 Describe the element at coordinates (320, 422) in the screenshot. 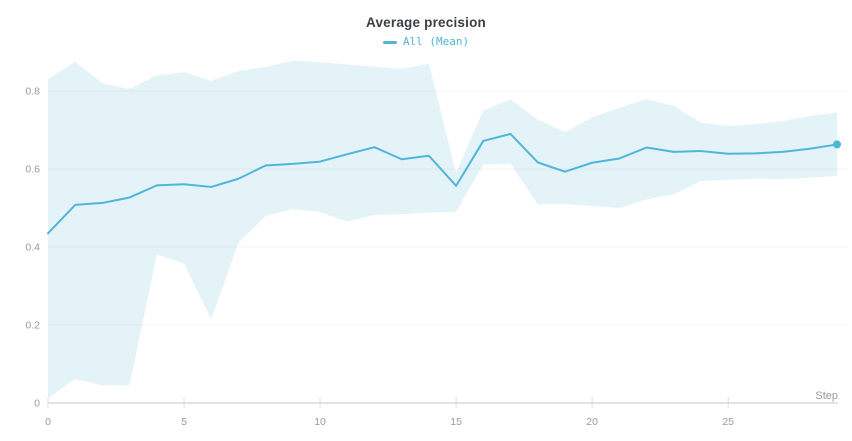

I see `x-tick-label: 10` at that location.